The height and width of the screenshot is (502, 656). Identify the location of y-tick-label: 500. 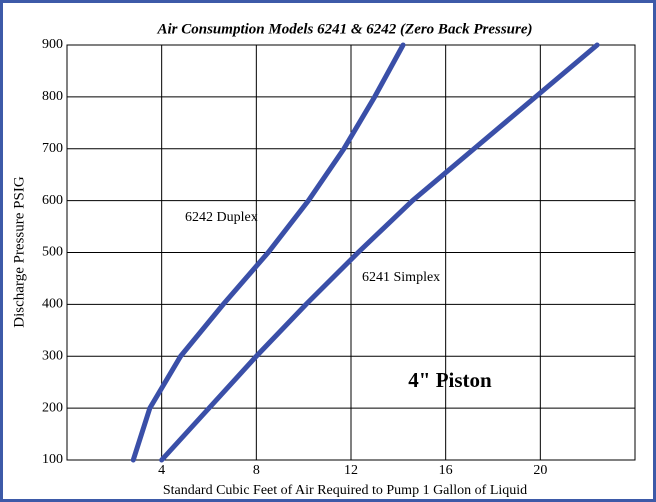
(52, 252).